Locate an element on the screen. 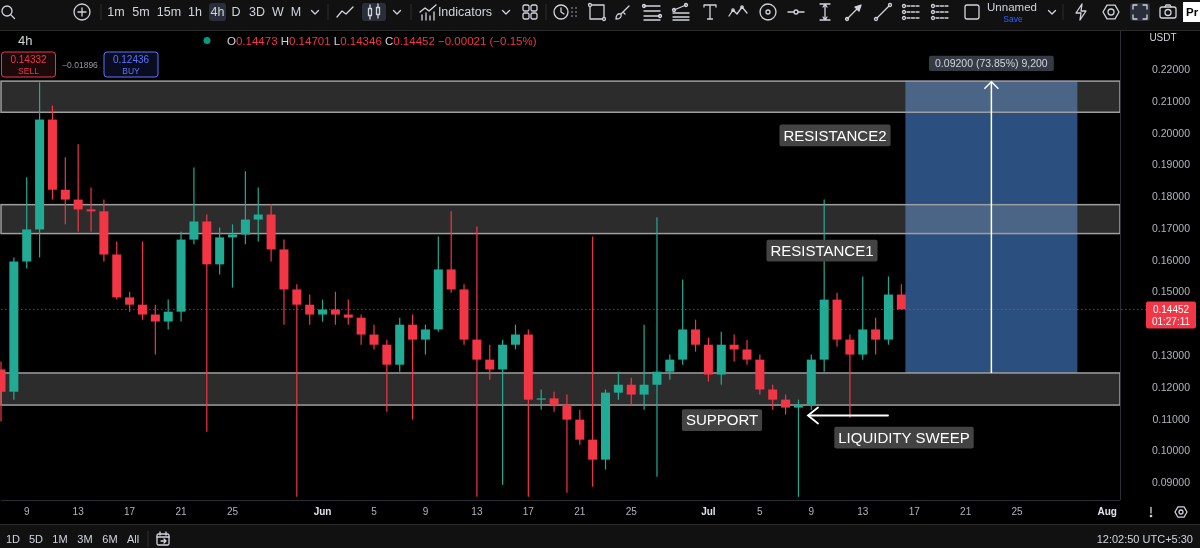 The image size is (1200, 548). x-tick-label: Jun is located at coordinates (322, 511).